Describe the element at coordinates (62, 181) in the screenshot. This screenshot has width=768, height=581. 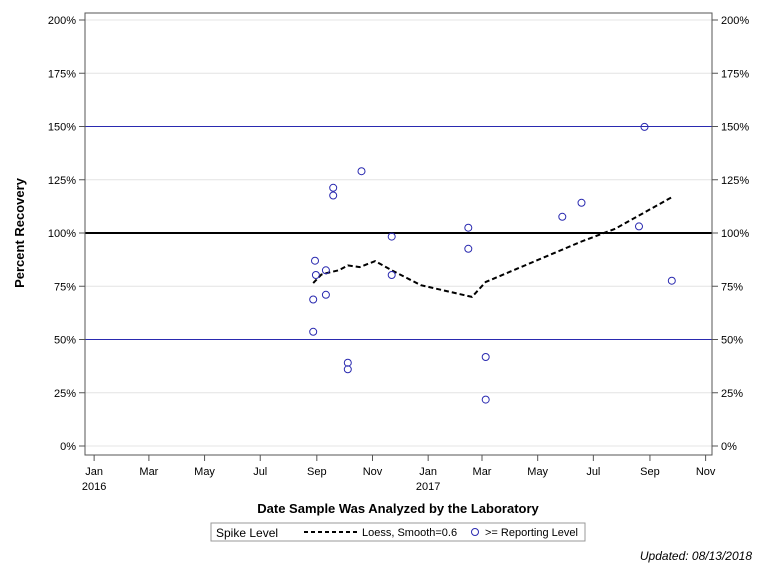
I see `y-tick-label-left: 125%` at that location.